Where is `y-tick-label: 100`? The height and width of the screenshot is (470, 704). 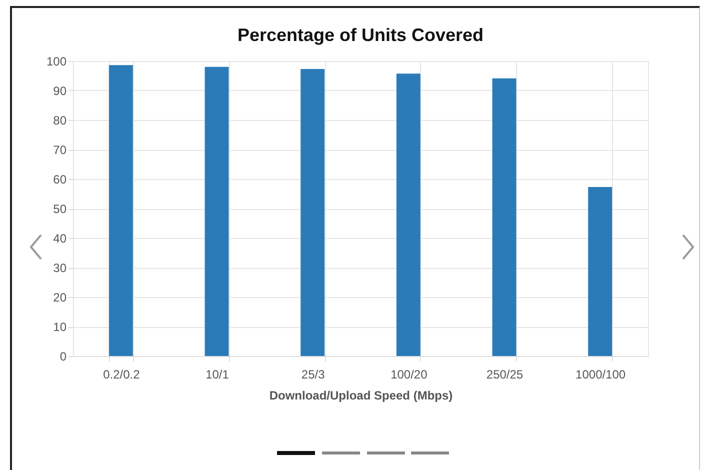
y-tick-label: 100 is located at coordinates (56, 61).